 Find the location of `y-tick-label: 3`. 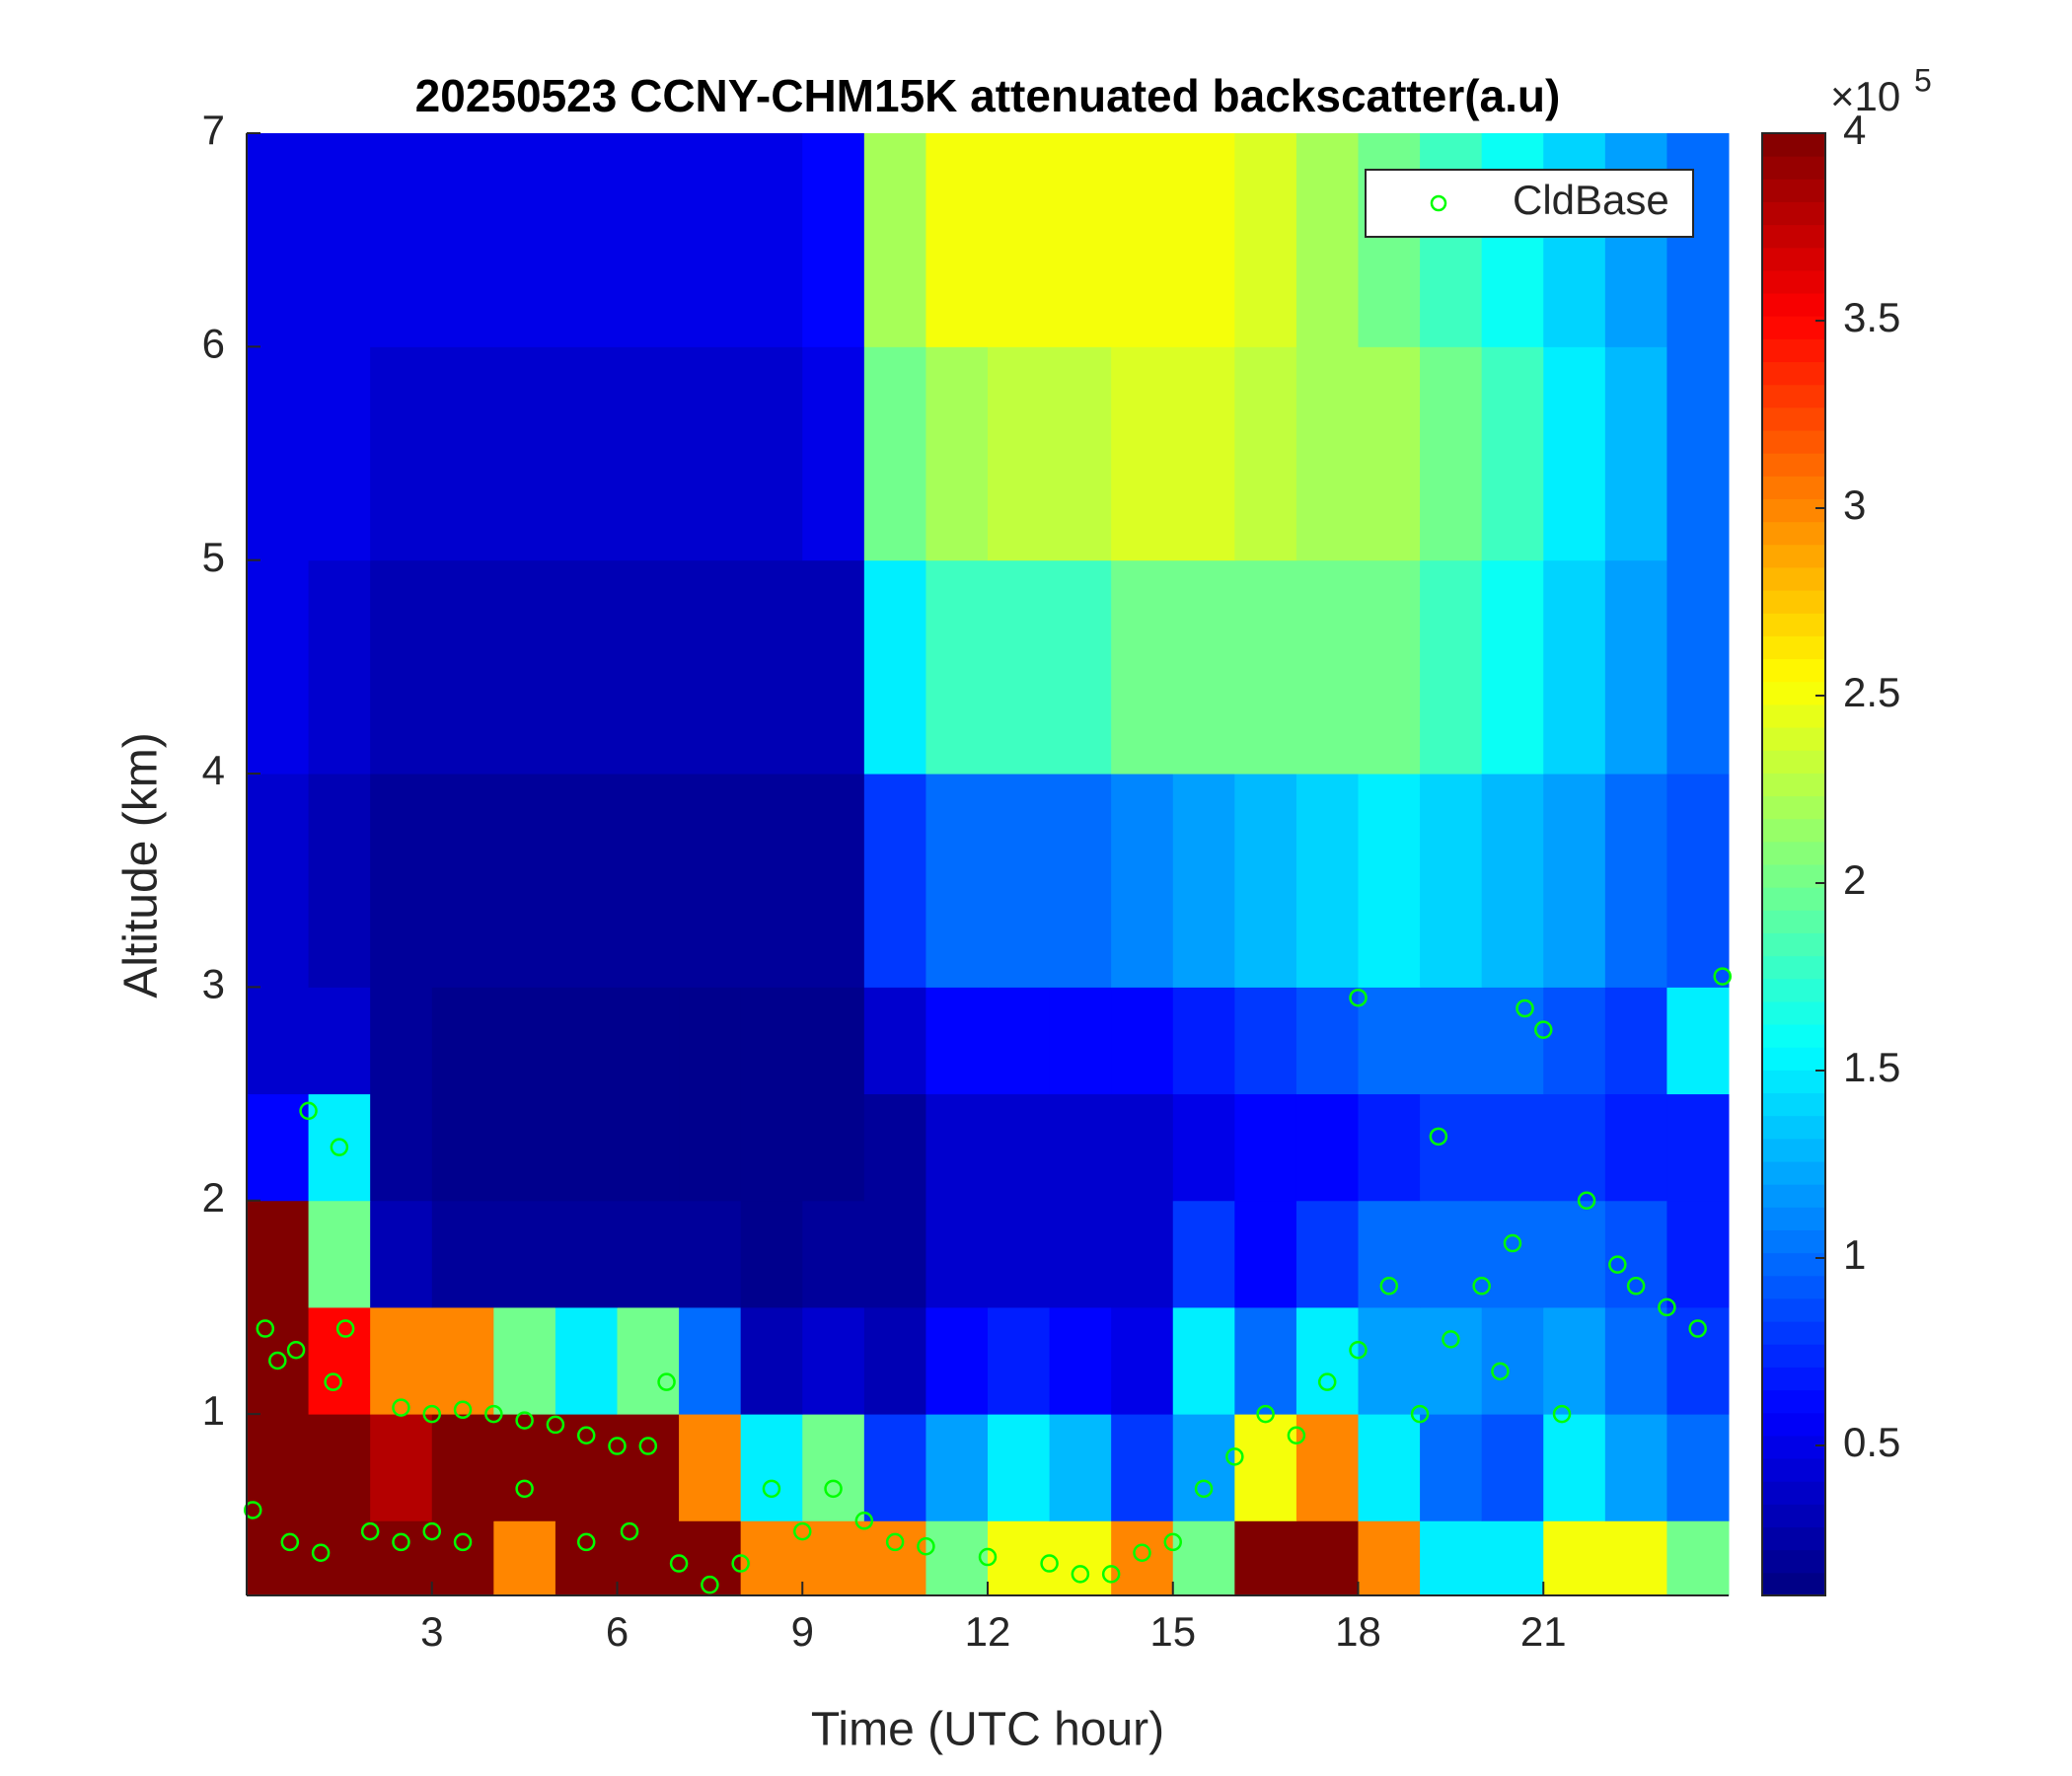

y-tick-label: 3 is located at coordinates (214, 983).